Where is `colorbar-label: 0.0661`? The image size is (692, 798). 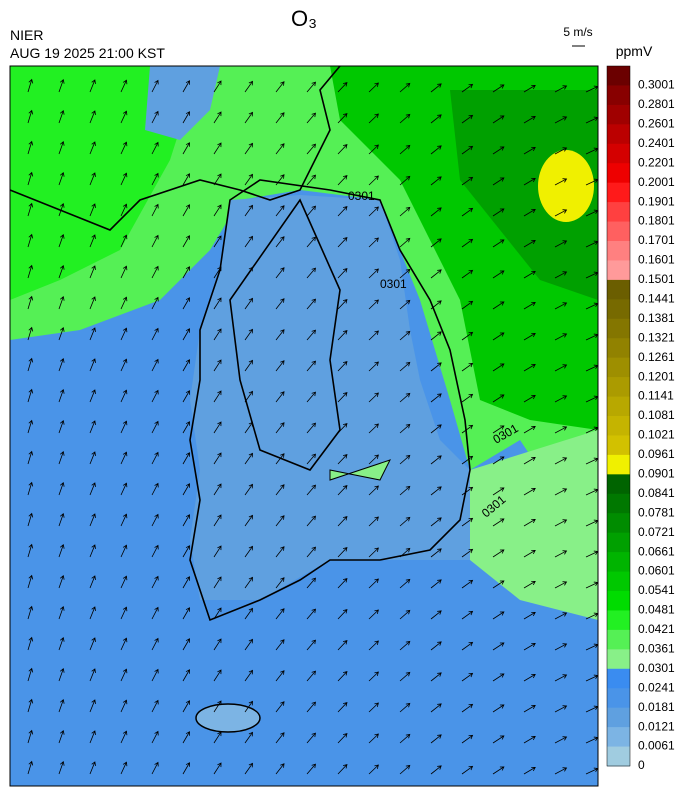 colorbar-label: 0.0661 is located at coordinates (656, 551).